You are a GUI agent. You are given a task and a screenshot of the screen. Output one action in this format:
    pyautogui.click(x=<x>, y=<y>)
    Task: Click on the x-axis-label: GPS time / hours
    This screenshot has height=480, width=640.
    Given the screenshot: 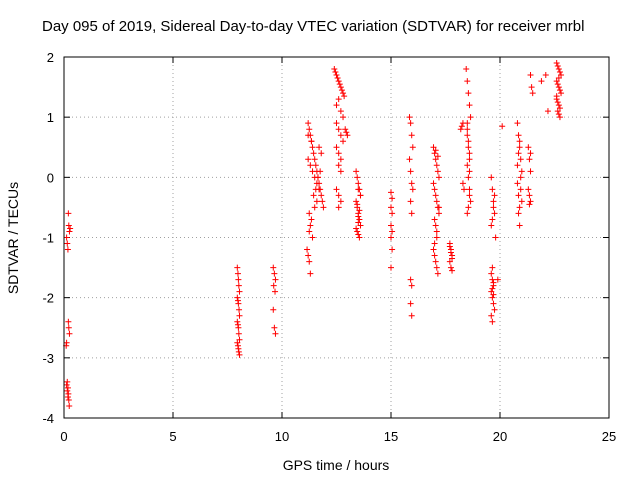 What is the action you would take?
    pyautogui.click(x=336, y=465)
    